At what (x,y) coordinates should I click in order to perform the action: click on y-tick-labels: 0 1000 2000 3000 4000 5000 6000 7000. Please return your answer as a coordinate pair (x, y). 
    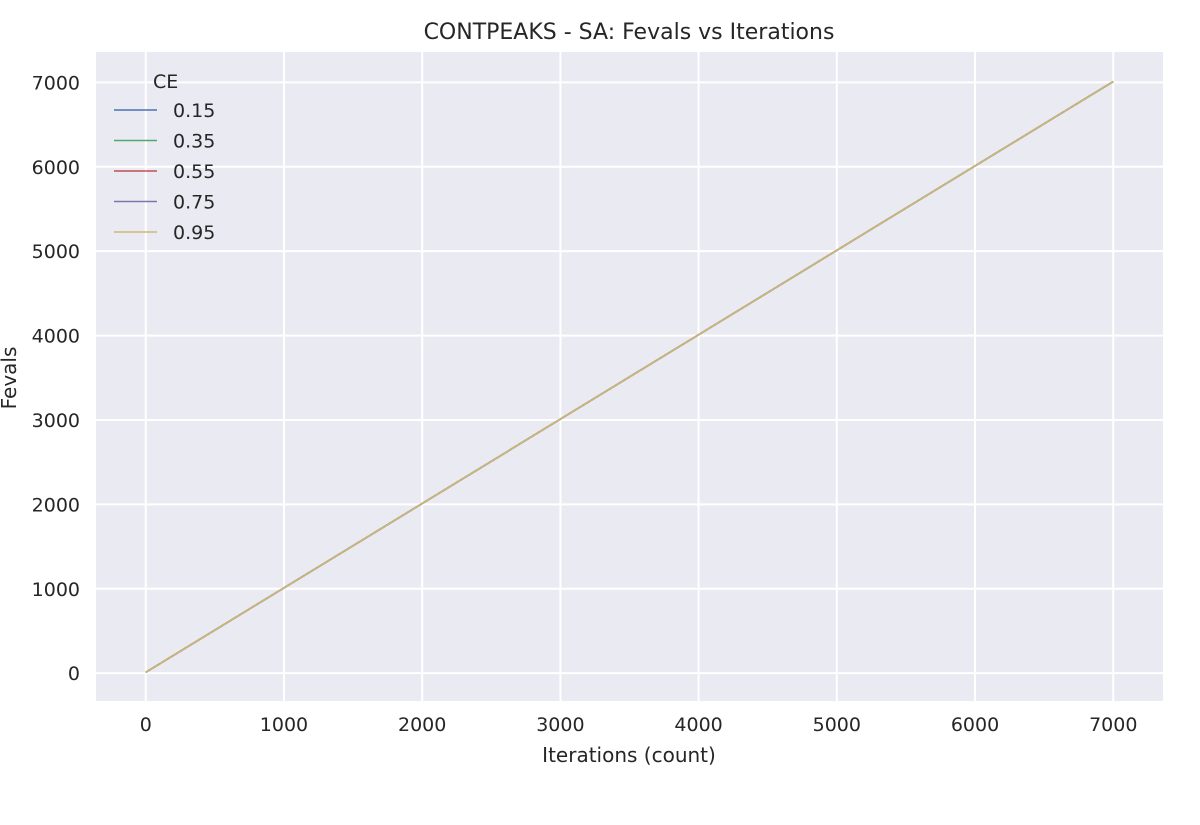
    Looking at the image, I should click on (56, 378).